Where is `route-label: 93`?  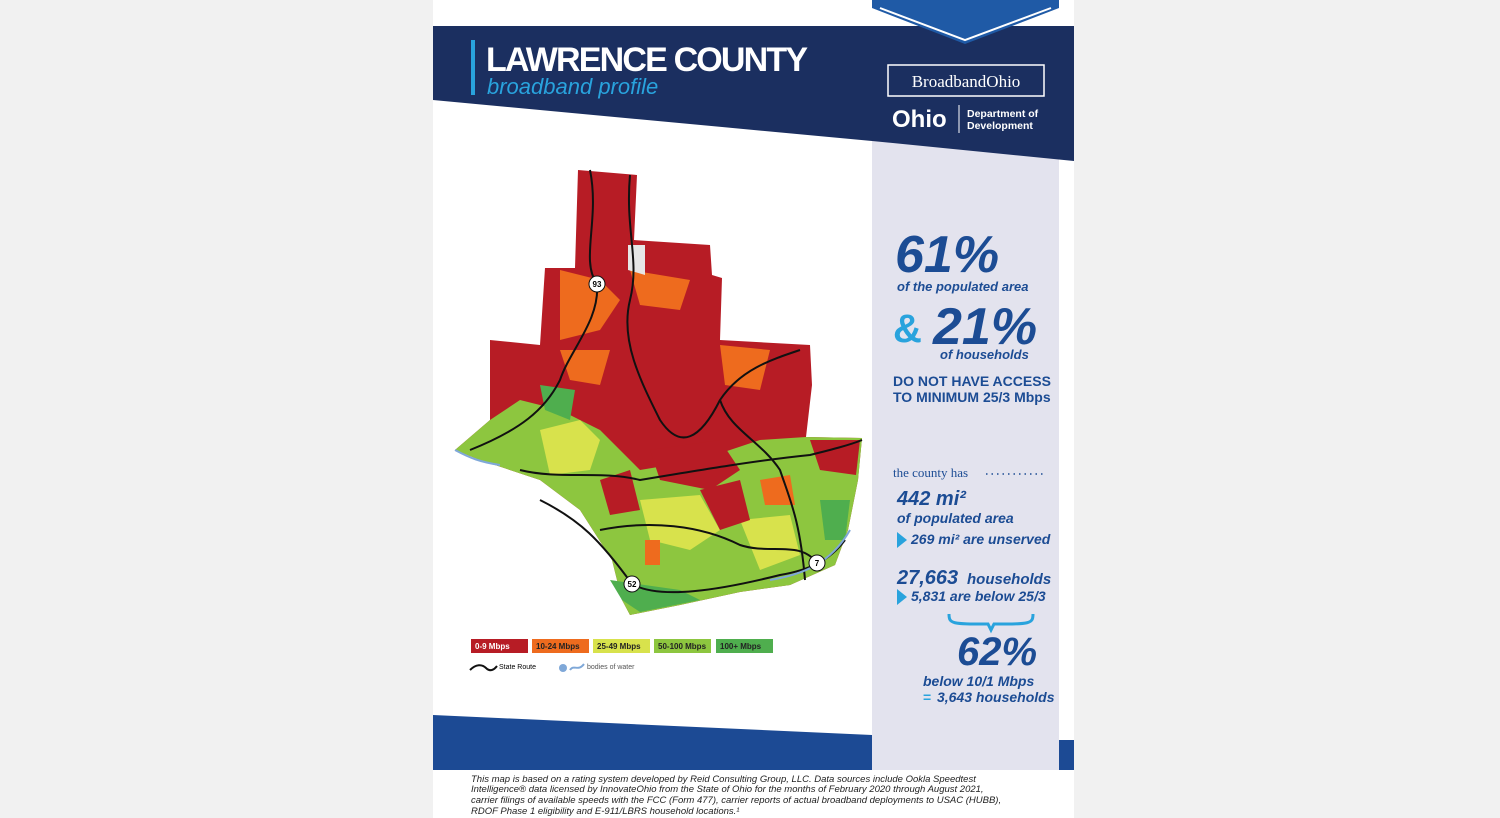
route-label: 93 is located at coordinates (597, 284).